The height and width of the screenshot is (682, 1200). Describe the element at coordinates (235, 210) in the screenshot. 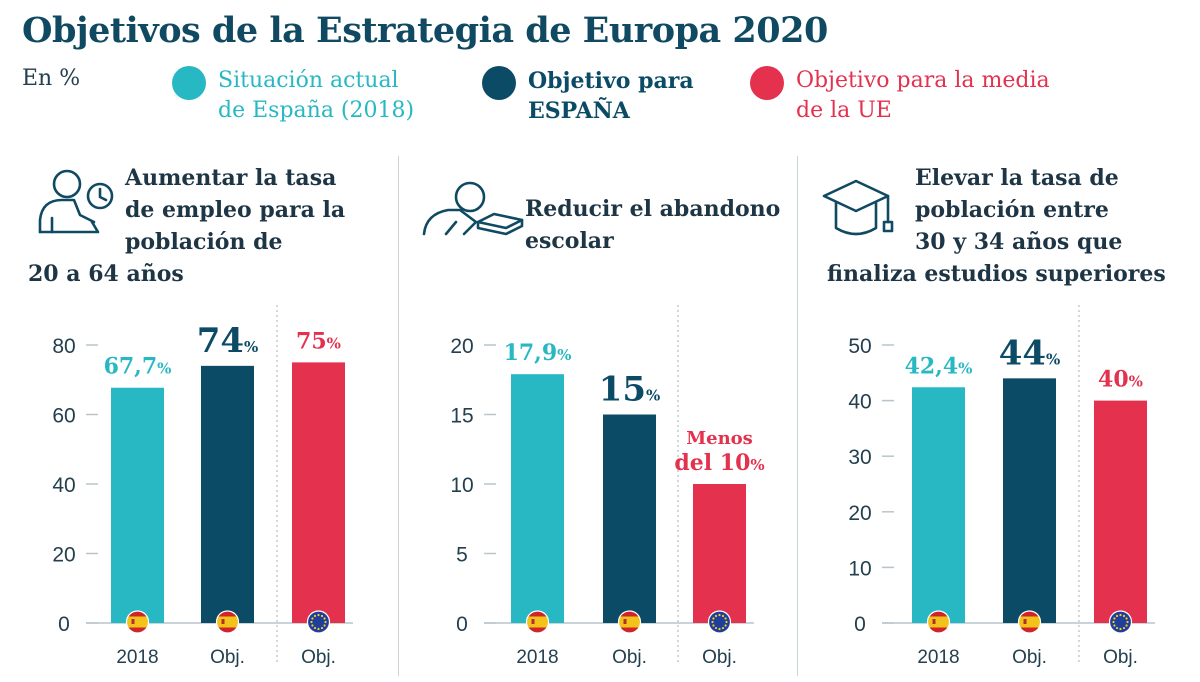

I see `panel-heading-line: de empleo para la` at that location.